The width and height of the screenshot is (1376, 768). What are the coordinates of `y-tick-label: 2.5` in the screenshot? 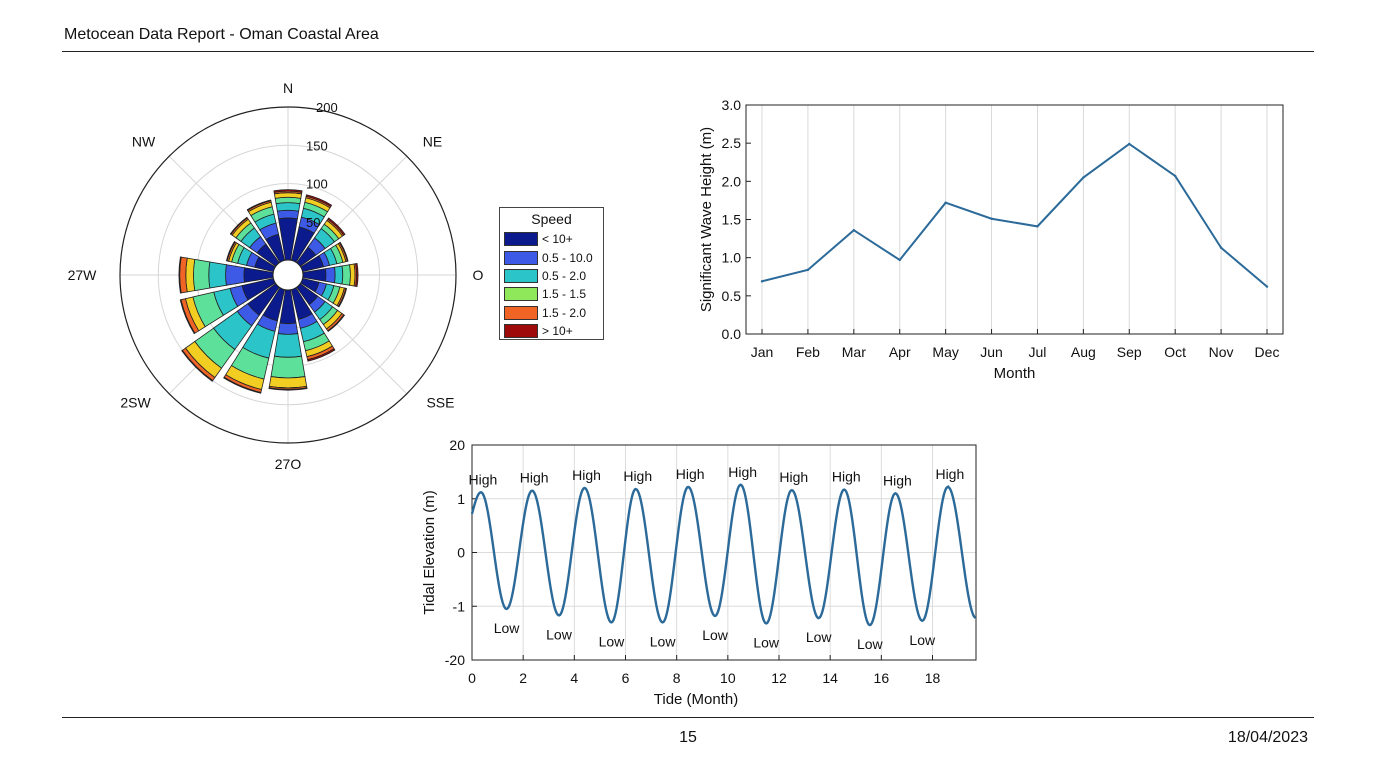 It's located at (732, 143).